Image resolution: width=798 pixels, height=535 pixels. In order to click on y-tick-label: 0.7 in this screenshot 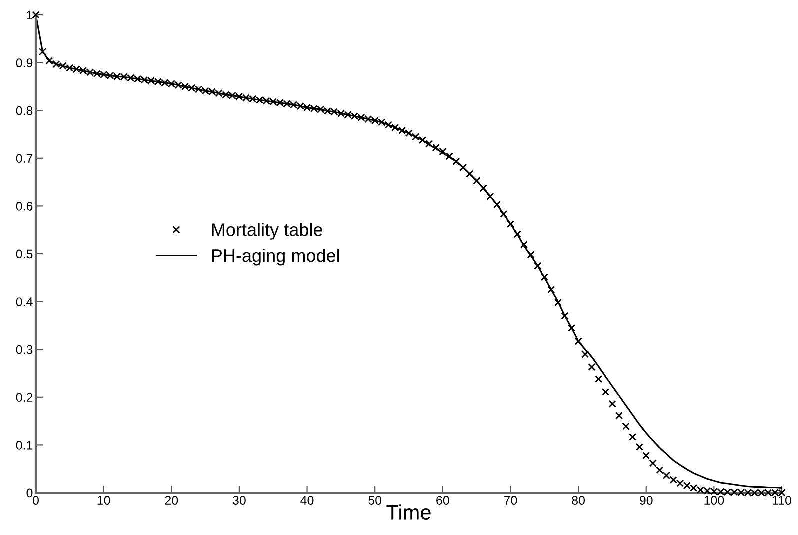, I will do `click(24, 159)`.